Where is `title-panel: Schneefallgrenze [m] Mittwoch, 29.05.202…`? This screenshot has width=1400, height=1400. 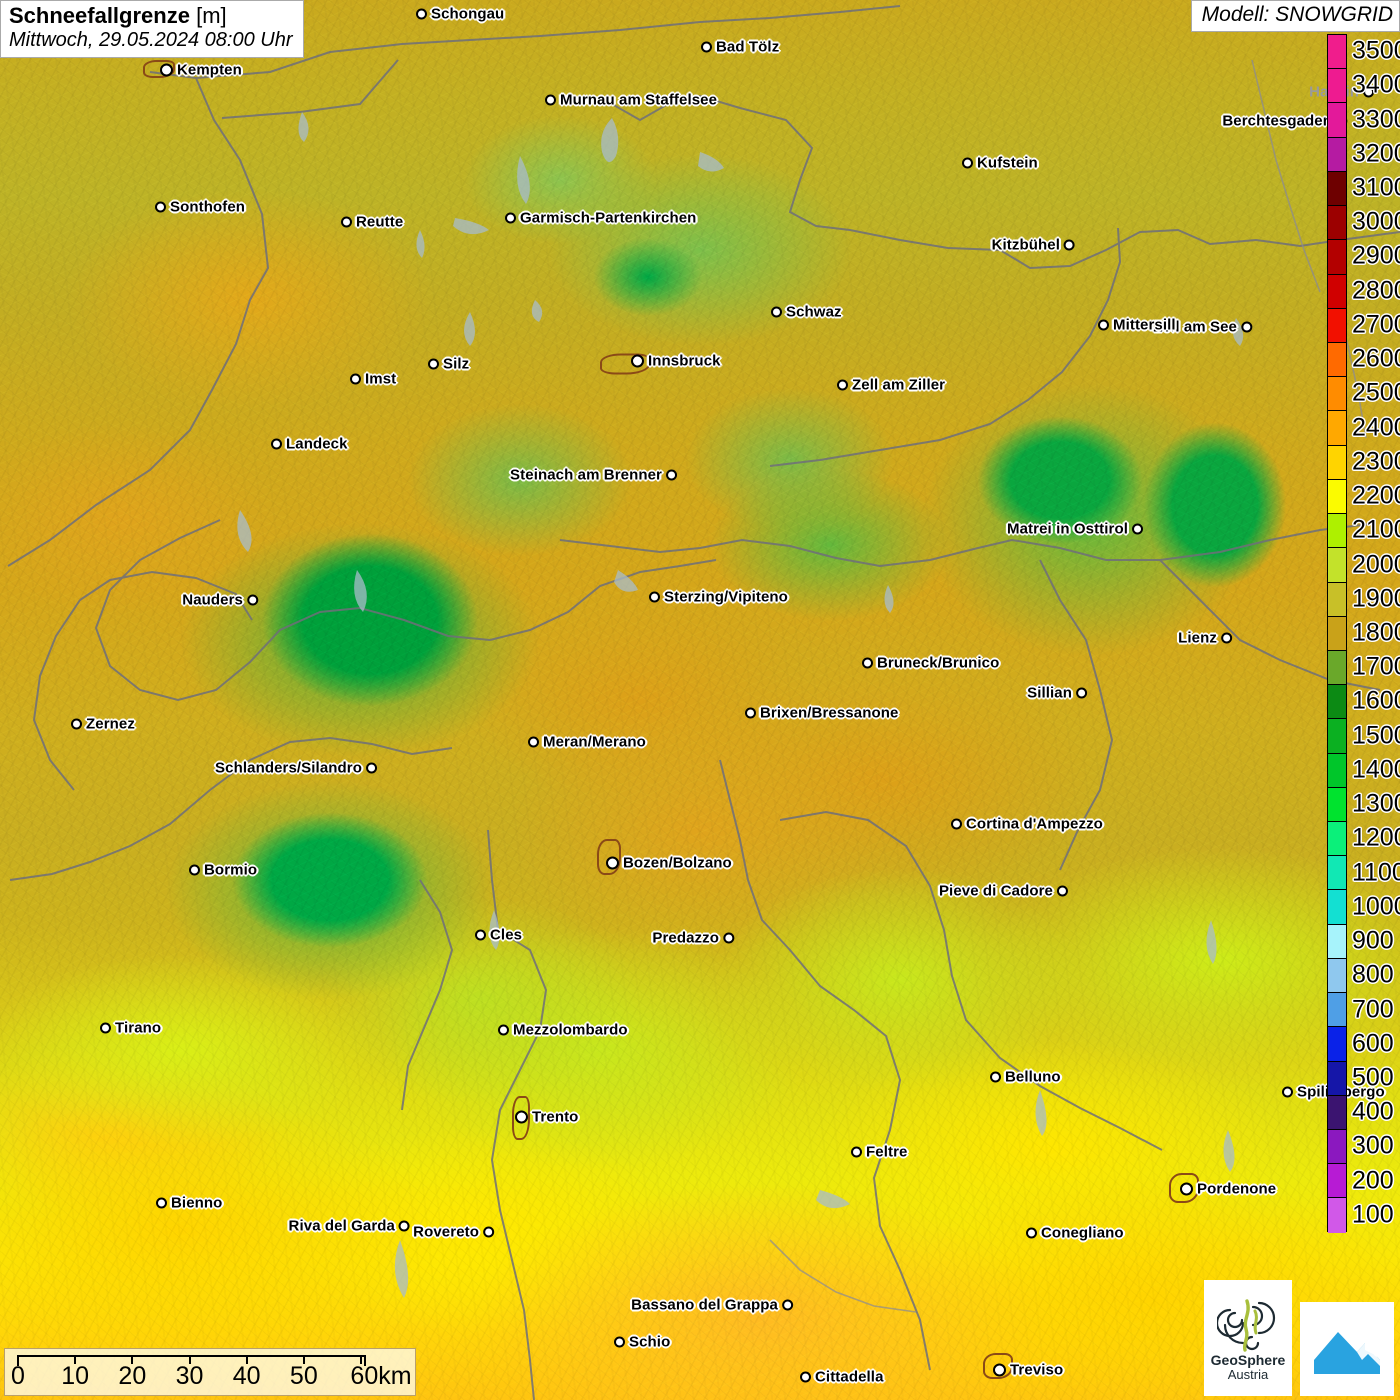 title-panel: Schneefallgrenze [m] Mittwoch, 29.05.202… is located at coordinates (152, 29).